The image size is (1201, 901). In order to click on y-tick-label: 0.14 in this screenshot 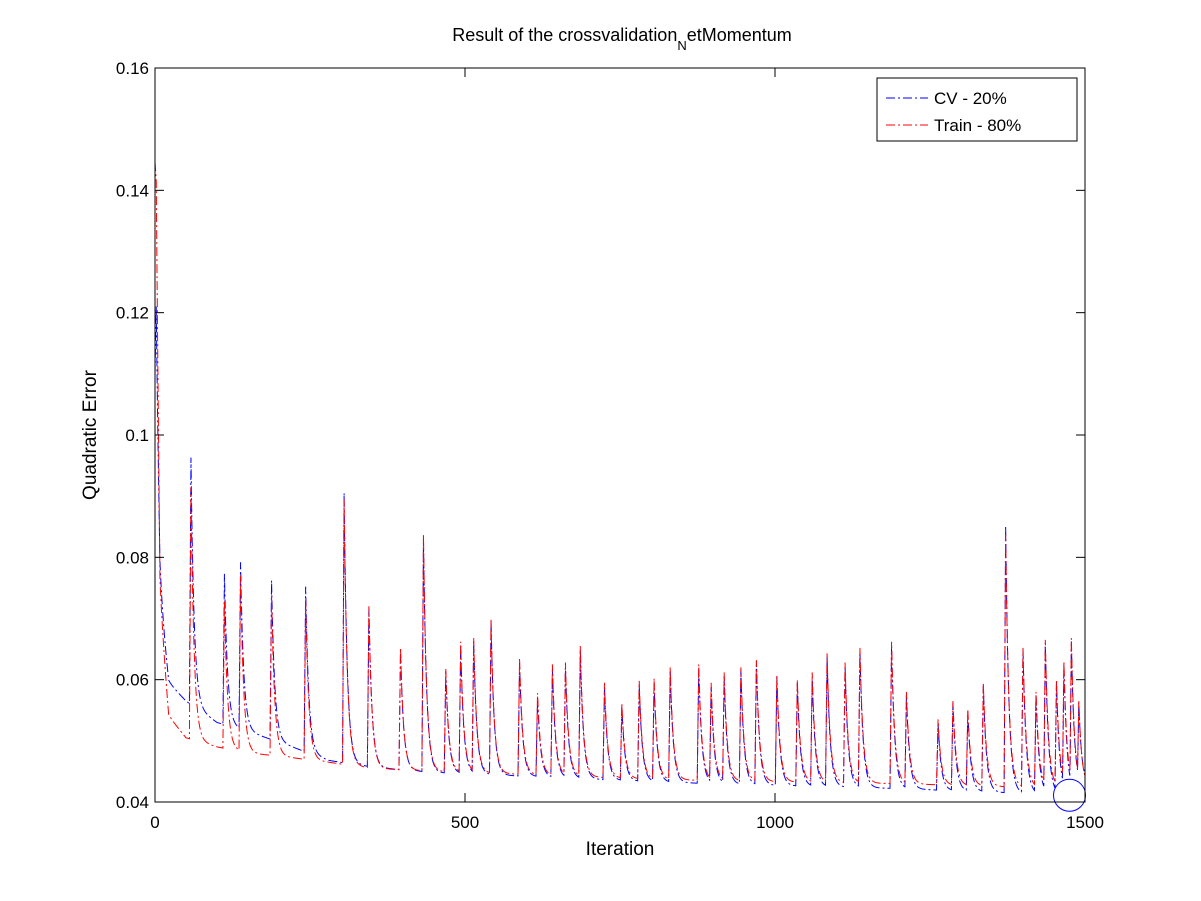, I will do `click(132, 190)`.